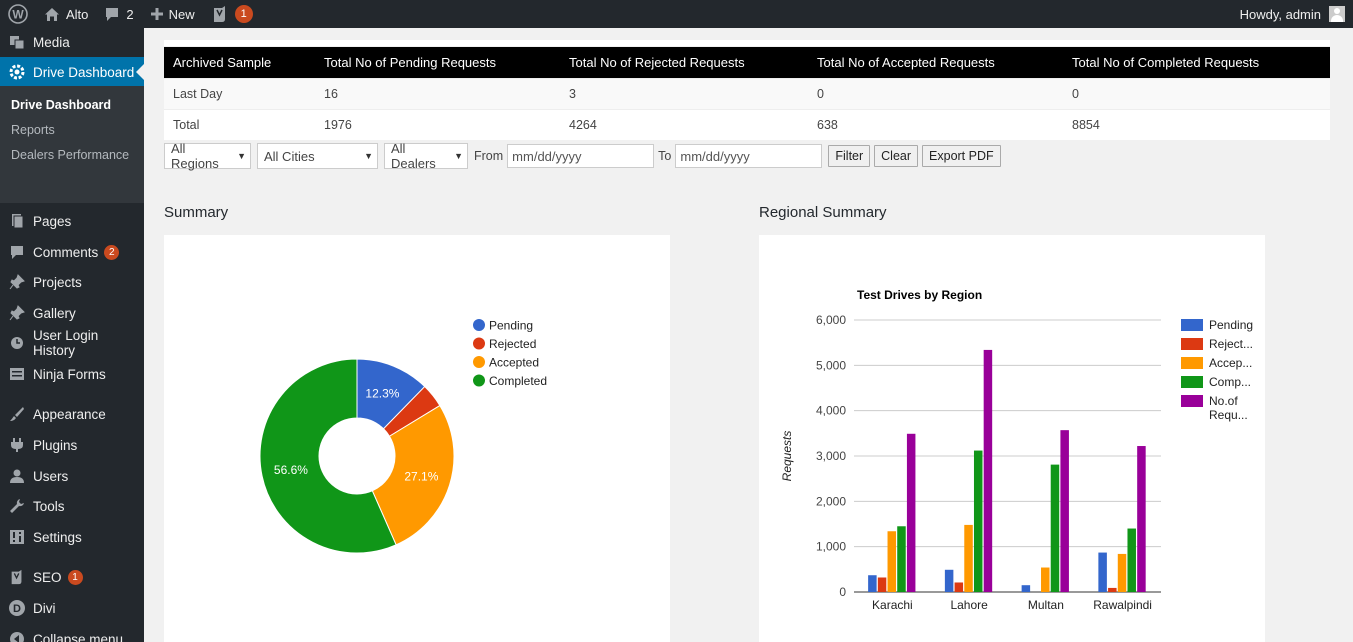  I want to click on svg-text: W, so click(18, 15).